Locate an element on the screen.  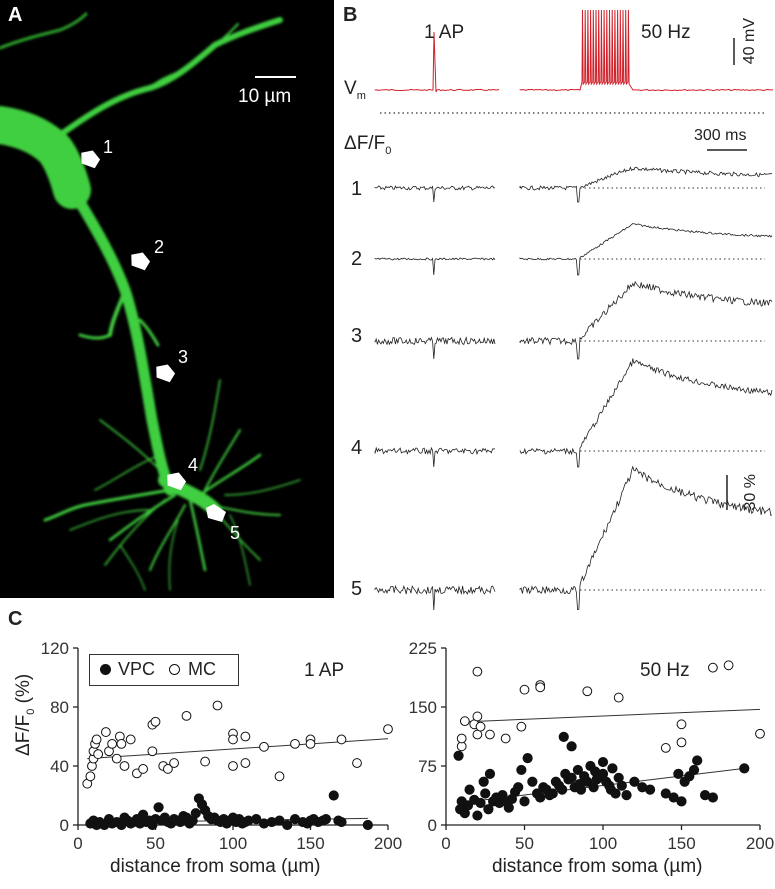
y-tick-label: 120 is located at coordinates (55, 648).